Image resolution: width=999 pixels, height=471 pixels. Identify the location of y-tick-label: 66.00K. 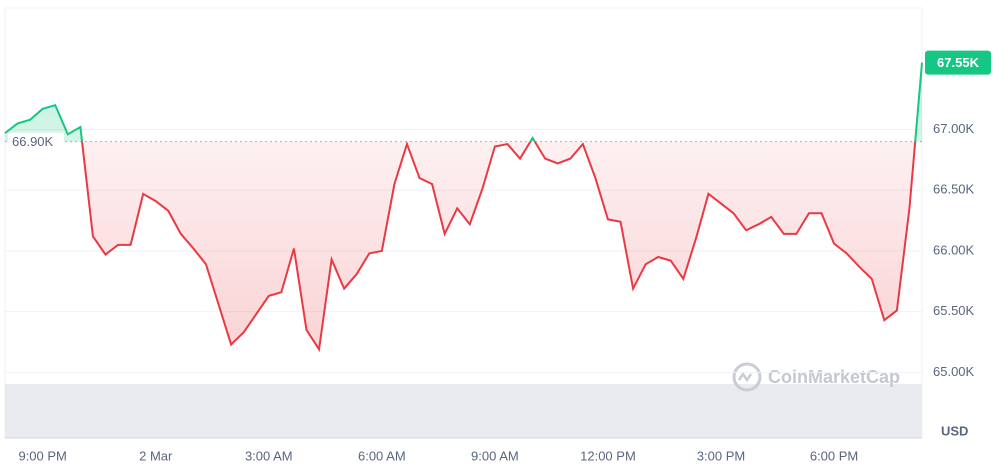
(954, 249).